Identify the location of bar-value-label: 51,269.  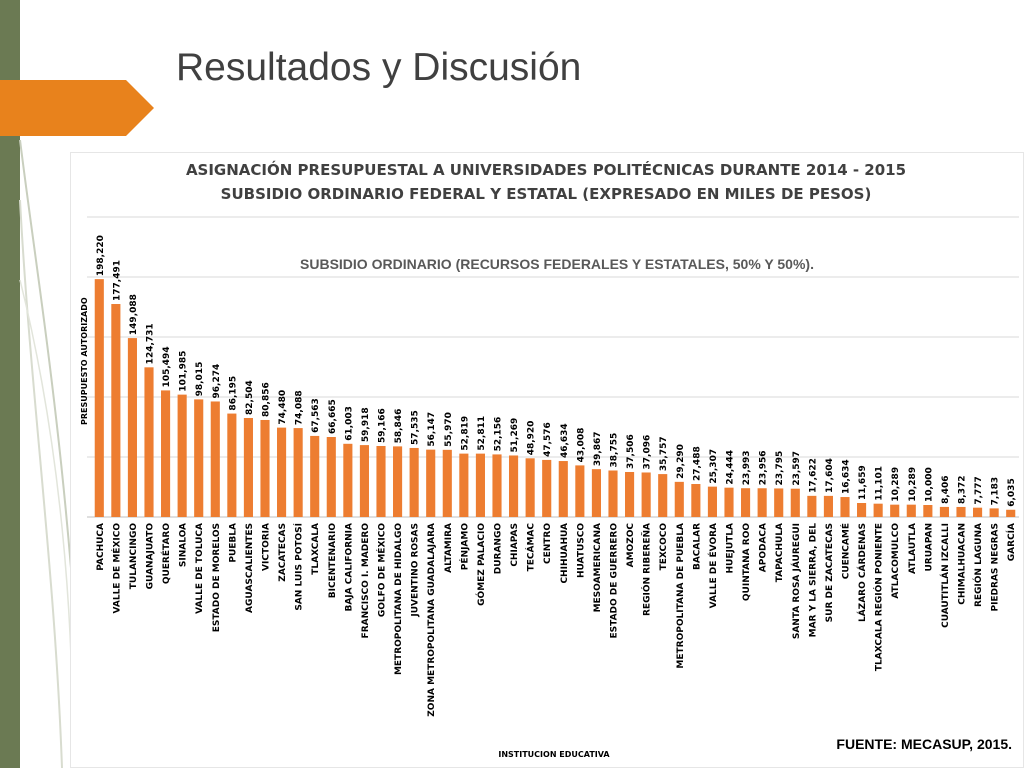
(515, 435).